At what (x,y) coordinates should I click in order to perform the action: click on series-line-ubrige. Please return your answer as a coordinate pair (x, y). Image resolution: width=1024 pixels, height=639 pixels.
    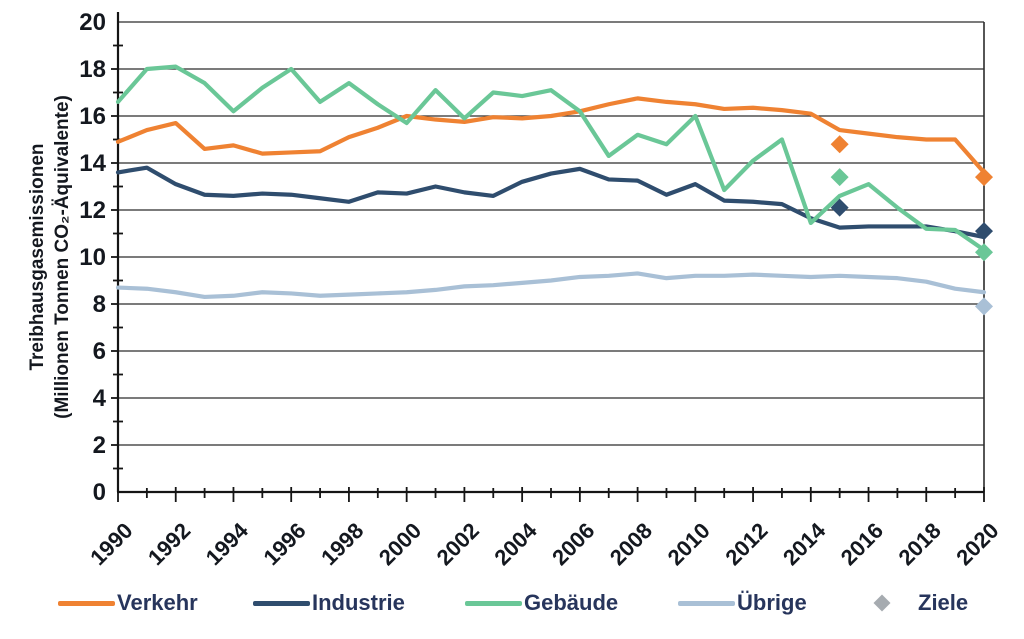
    Looking at the image, I should click on (551, 285).